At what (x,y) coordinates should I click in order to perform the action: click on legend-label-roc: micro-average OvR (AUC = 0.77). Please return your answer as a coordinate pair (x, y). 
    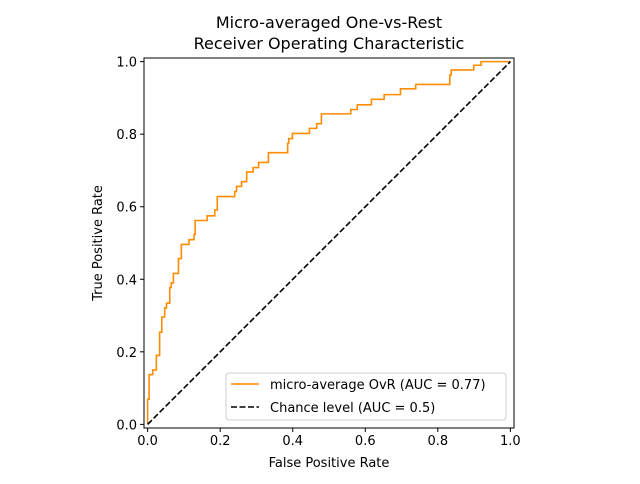
    Looking at the image, I should click on (378, 385).